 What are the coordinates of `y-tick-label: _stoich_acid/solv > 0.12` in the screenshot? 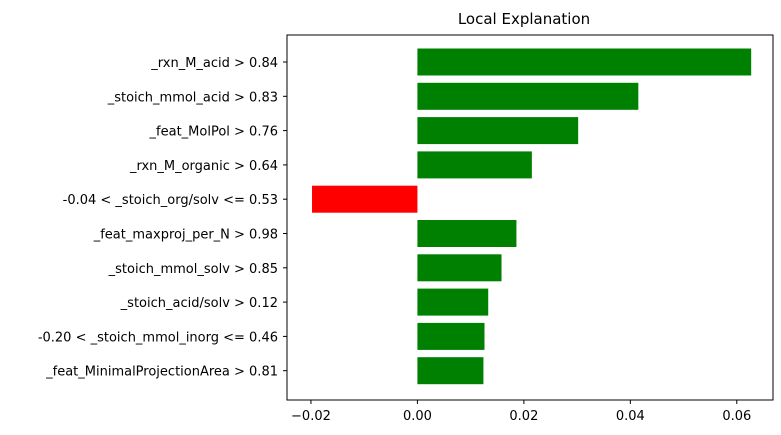 It's located at (199, 303).